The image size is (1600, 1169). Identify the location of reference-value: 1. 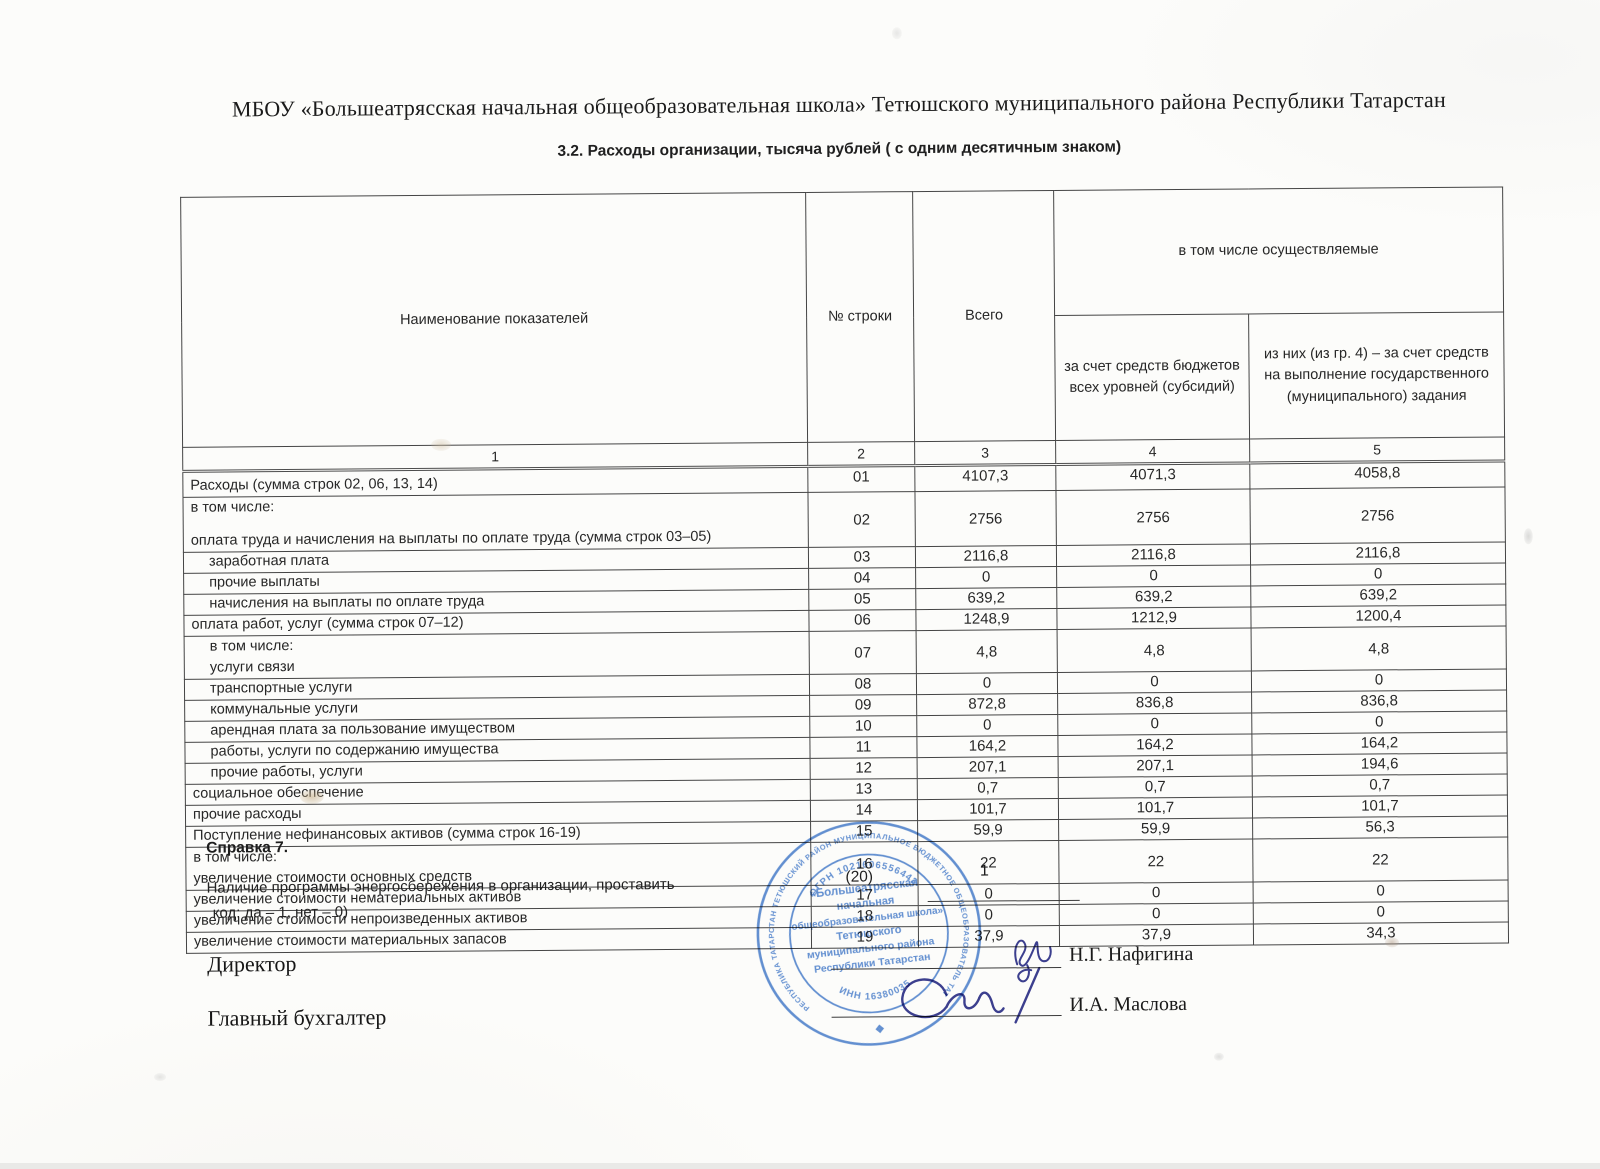
(984, 871).